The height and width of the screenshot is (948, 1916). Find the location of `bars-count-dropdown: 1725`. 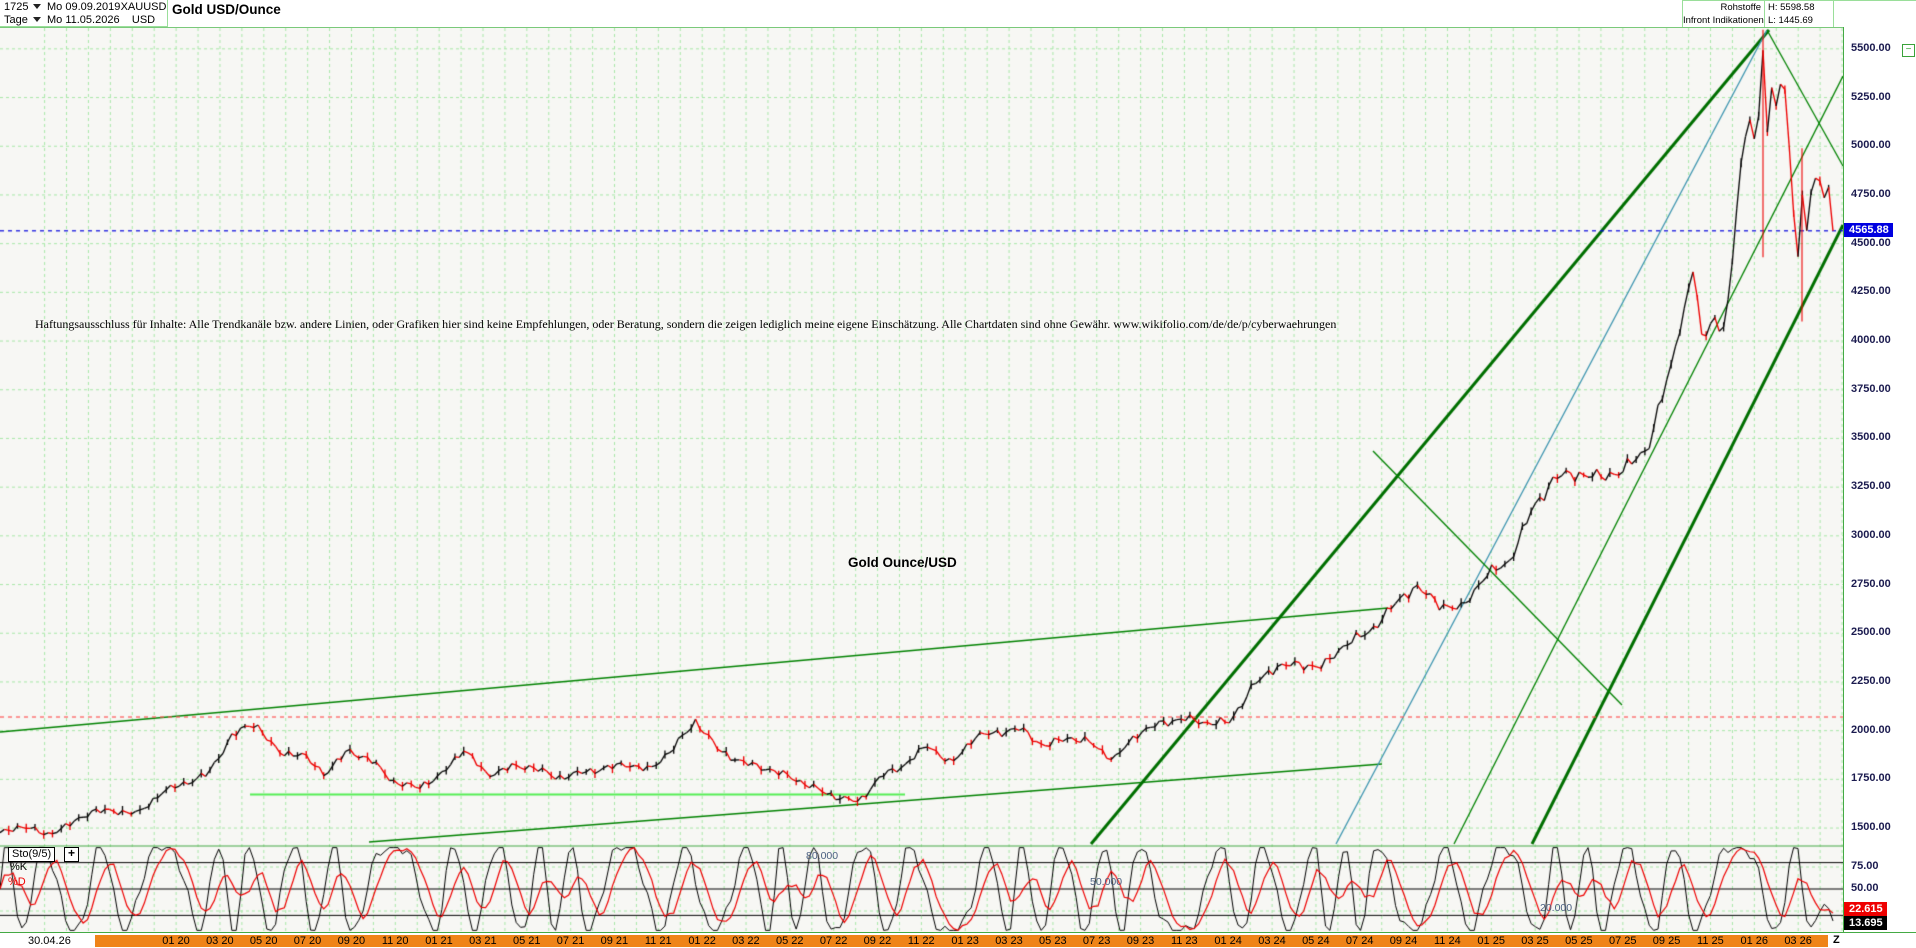

bars-count-dropdown: 1725 is located at coordinates (24, 7).